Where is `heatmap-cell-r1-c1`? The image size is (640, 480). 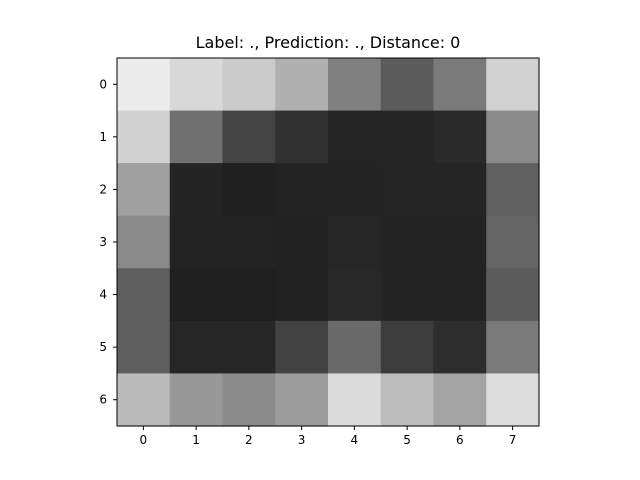
heatmap-cell-r1-c1 is located at coordinates (196, 137).